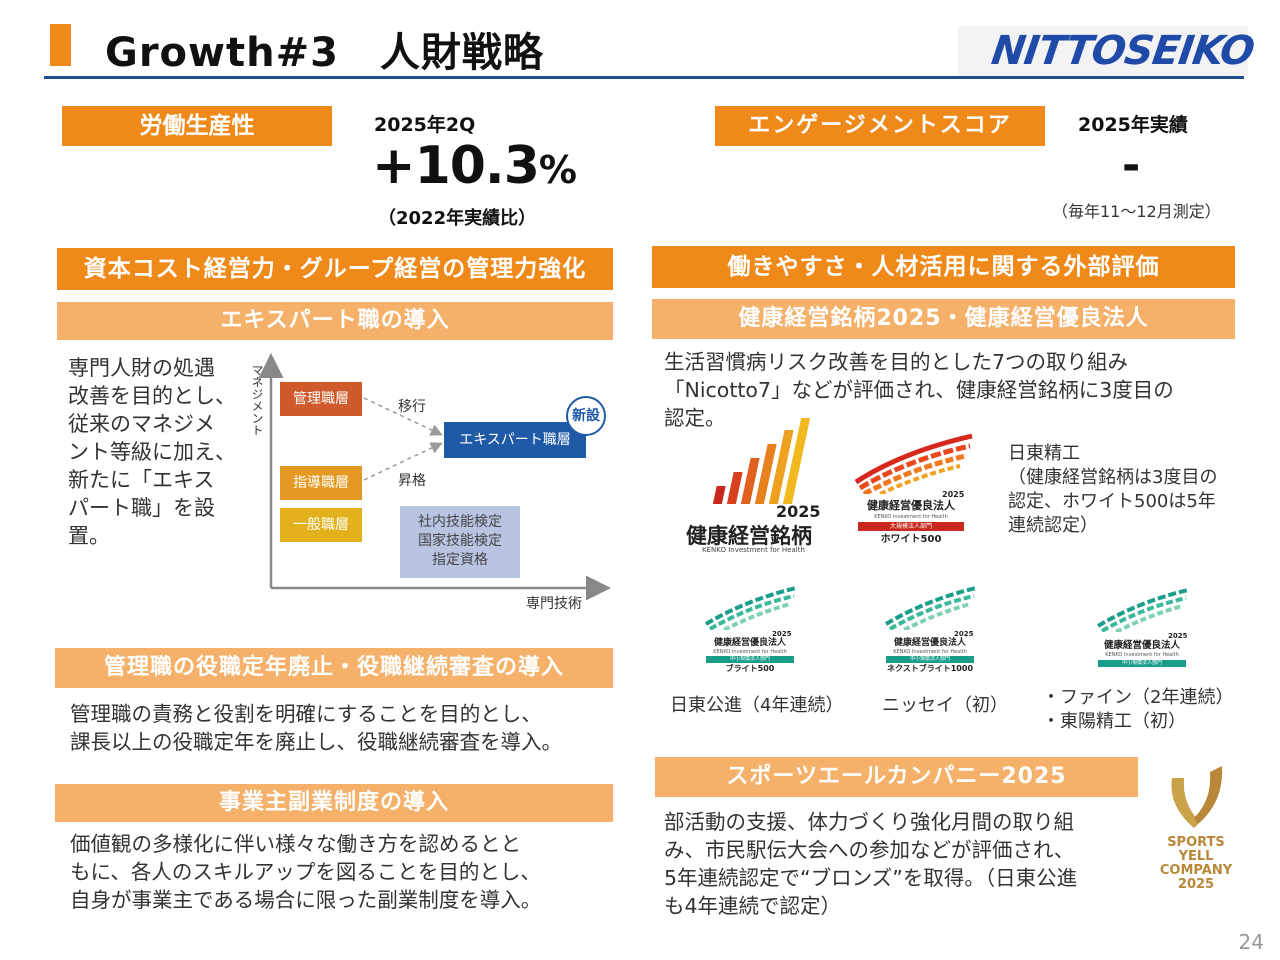 The height and width of the screenshot is (960, 1280). What do you see at coordinates (1196, 827) in the screenshot?
I see `sports-yell-logo: SPORTS YELL COMPANY 2025` at bounding box center [1196, 827].